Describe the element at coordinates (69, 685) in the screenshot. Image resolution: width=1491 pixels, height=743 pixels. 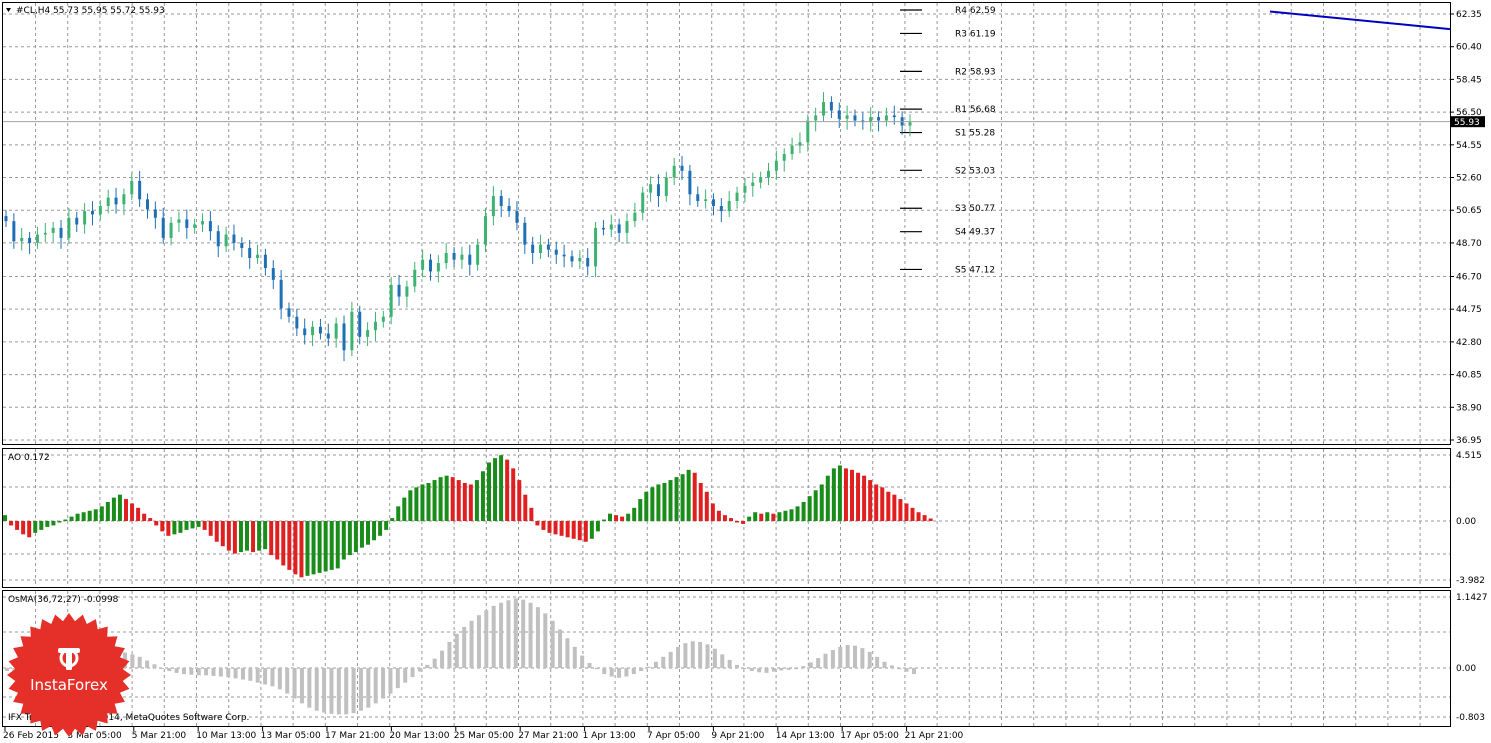
I see `brand-name: InstaForex` at that location.